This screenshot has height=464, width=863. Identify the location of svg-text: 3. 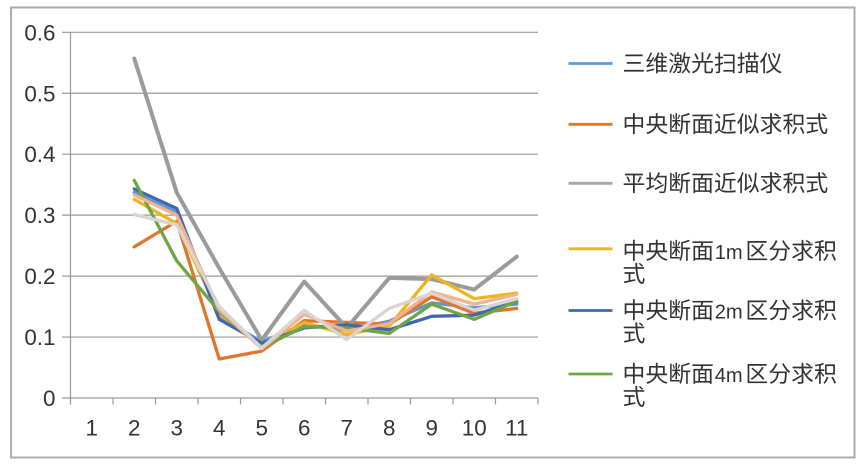
(177, 428).